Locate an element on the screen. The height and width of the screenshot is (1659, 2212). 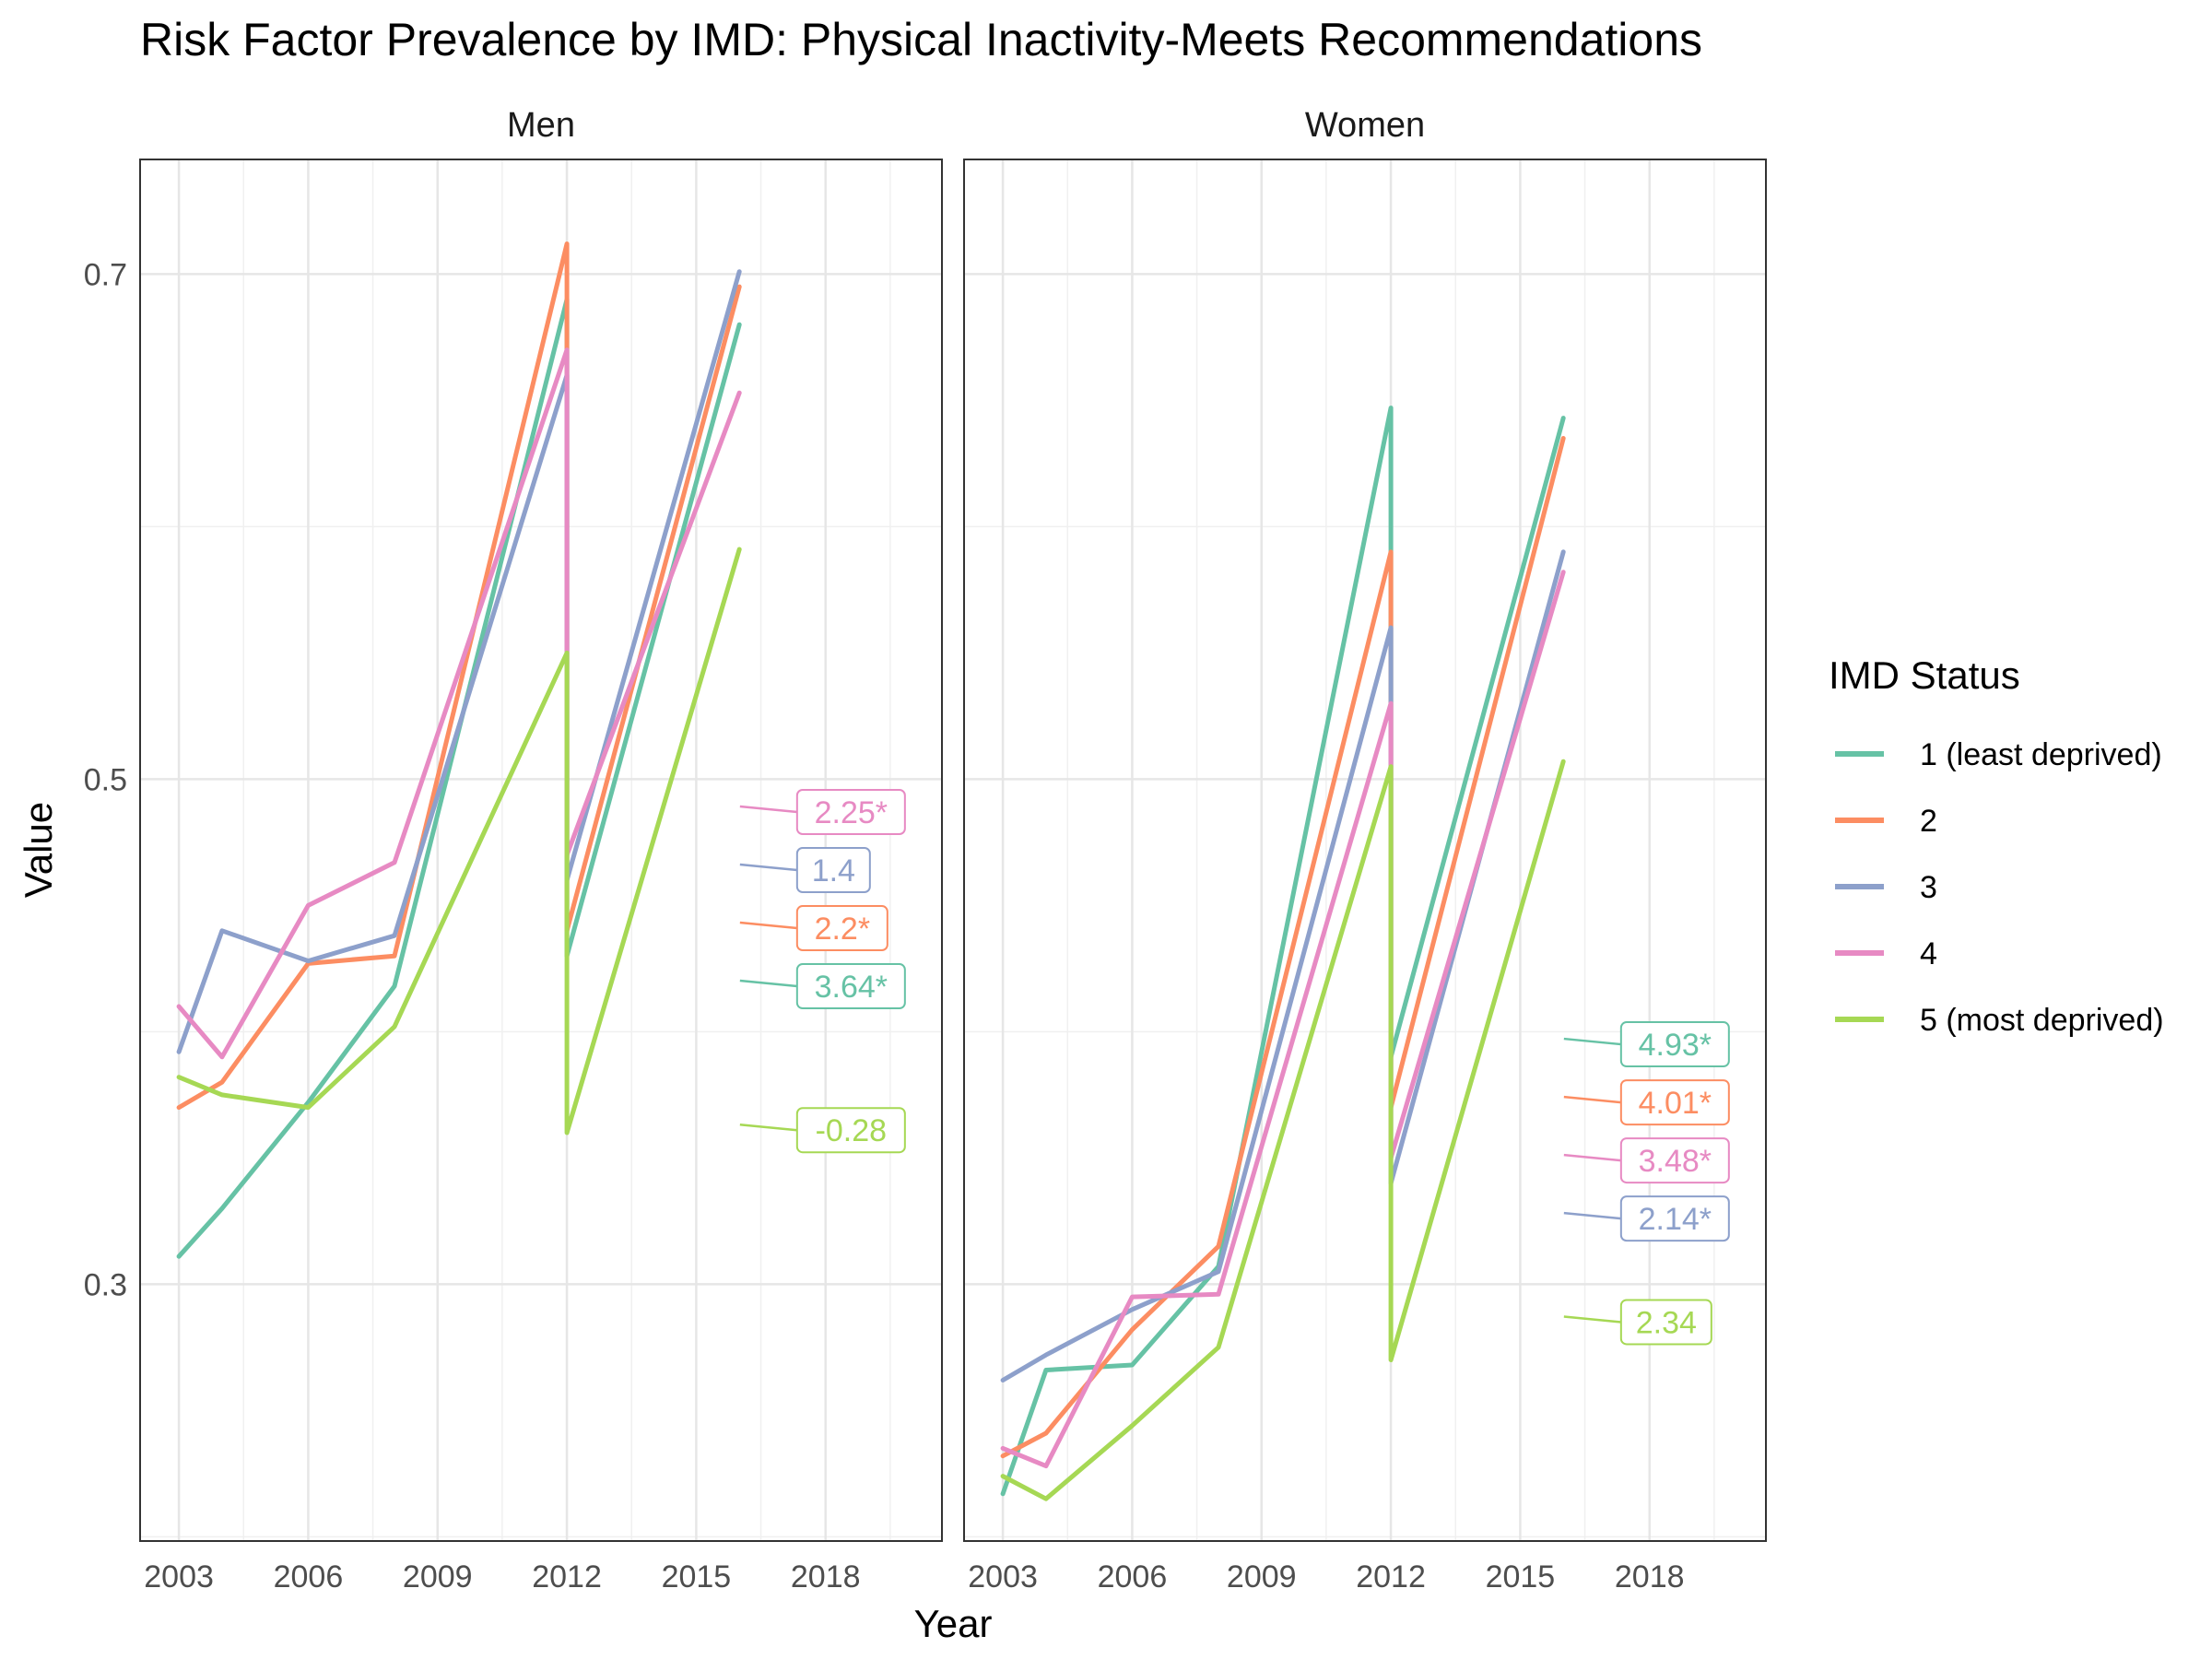
data-label: 1.4 is located at coordinates (833, 870).